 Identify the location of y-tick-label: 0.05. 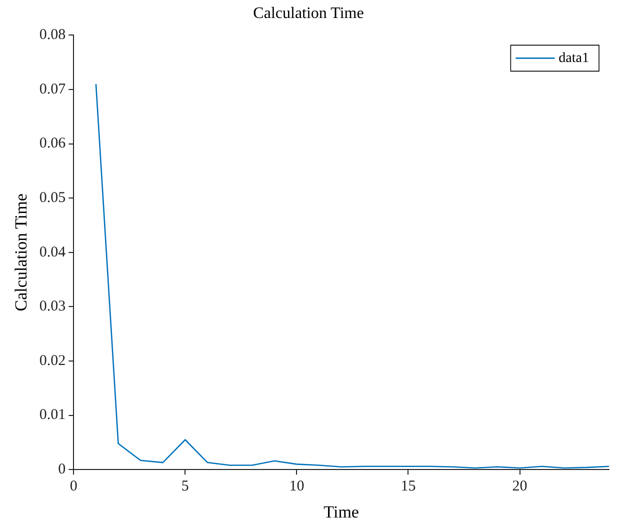
(52, 198).